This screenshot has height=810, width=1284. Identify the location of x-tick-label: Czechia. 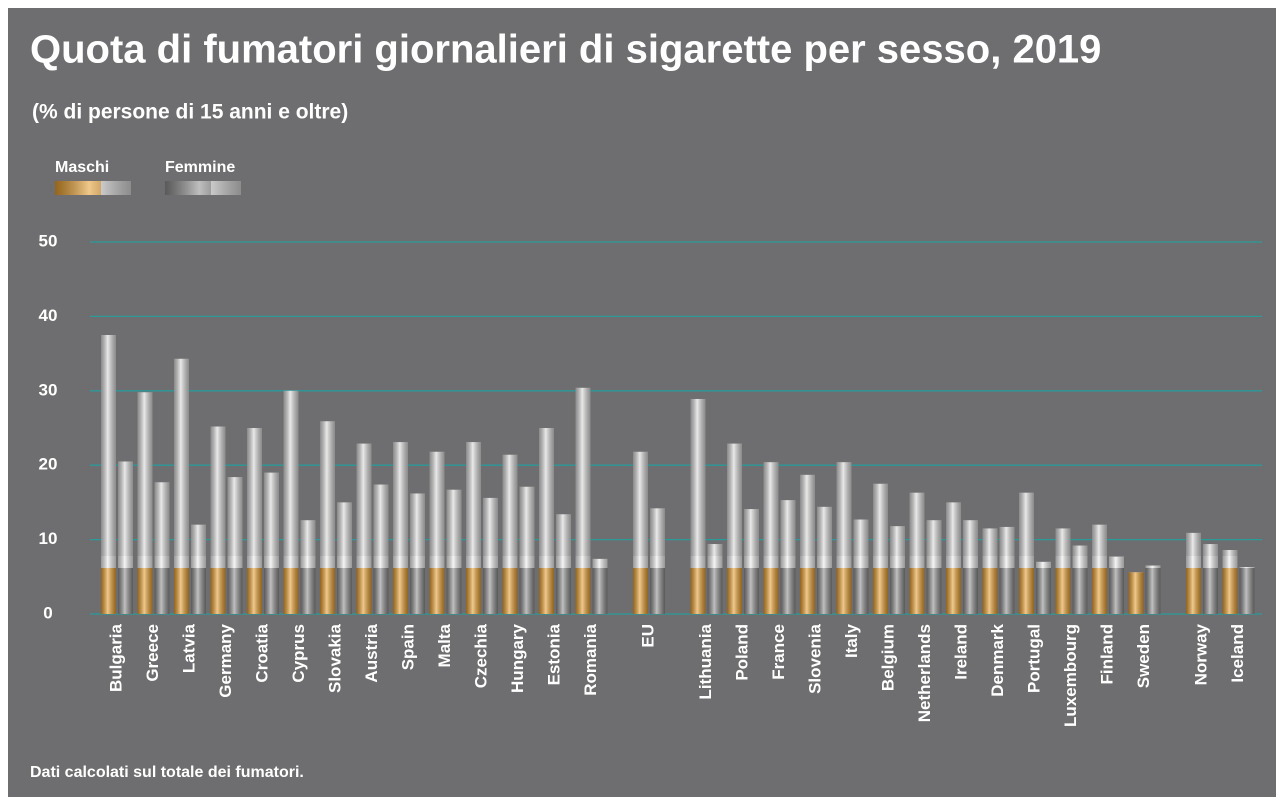
(480, 655).